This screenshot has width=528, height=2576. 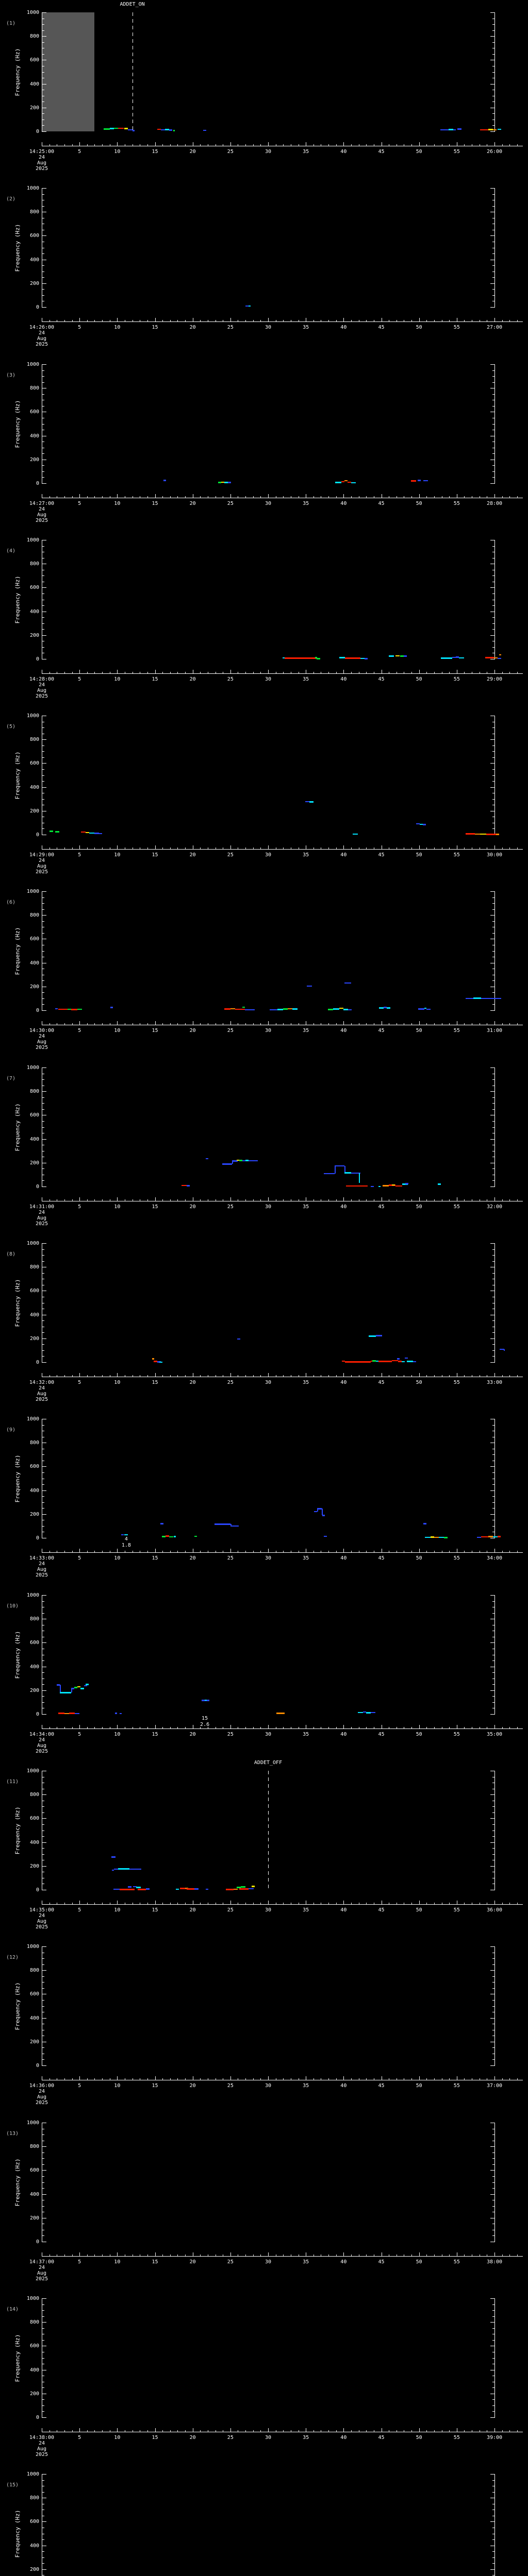 What do you see at coordinates (34, 611) in the screenshot?
I see `y-tick-label: 400` at bounding box center [34, 611].